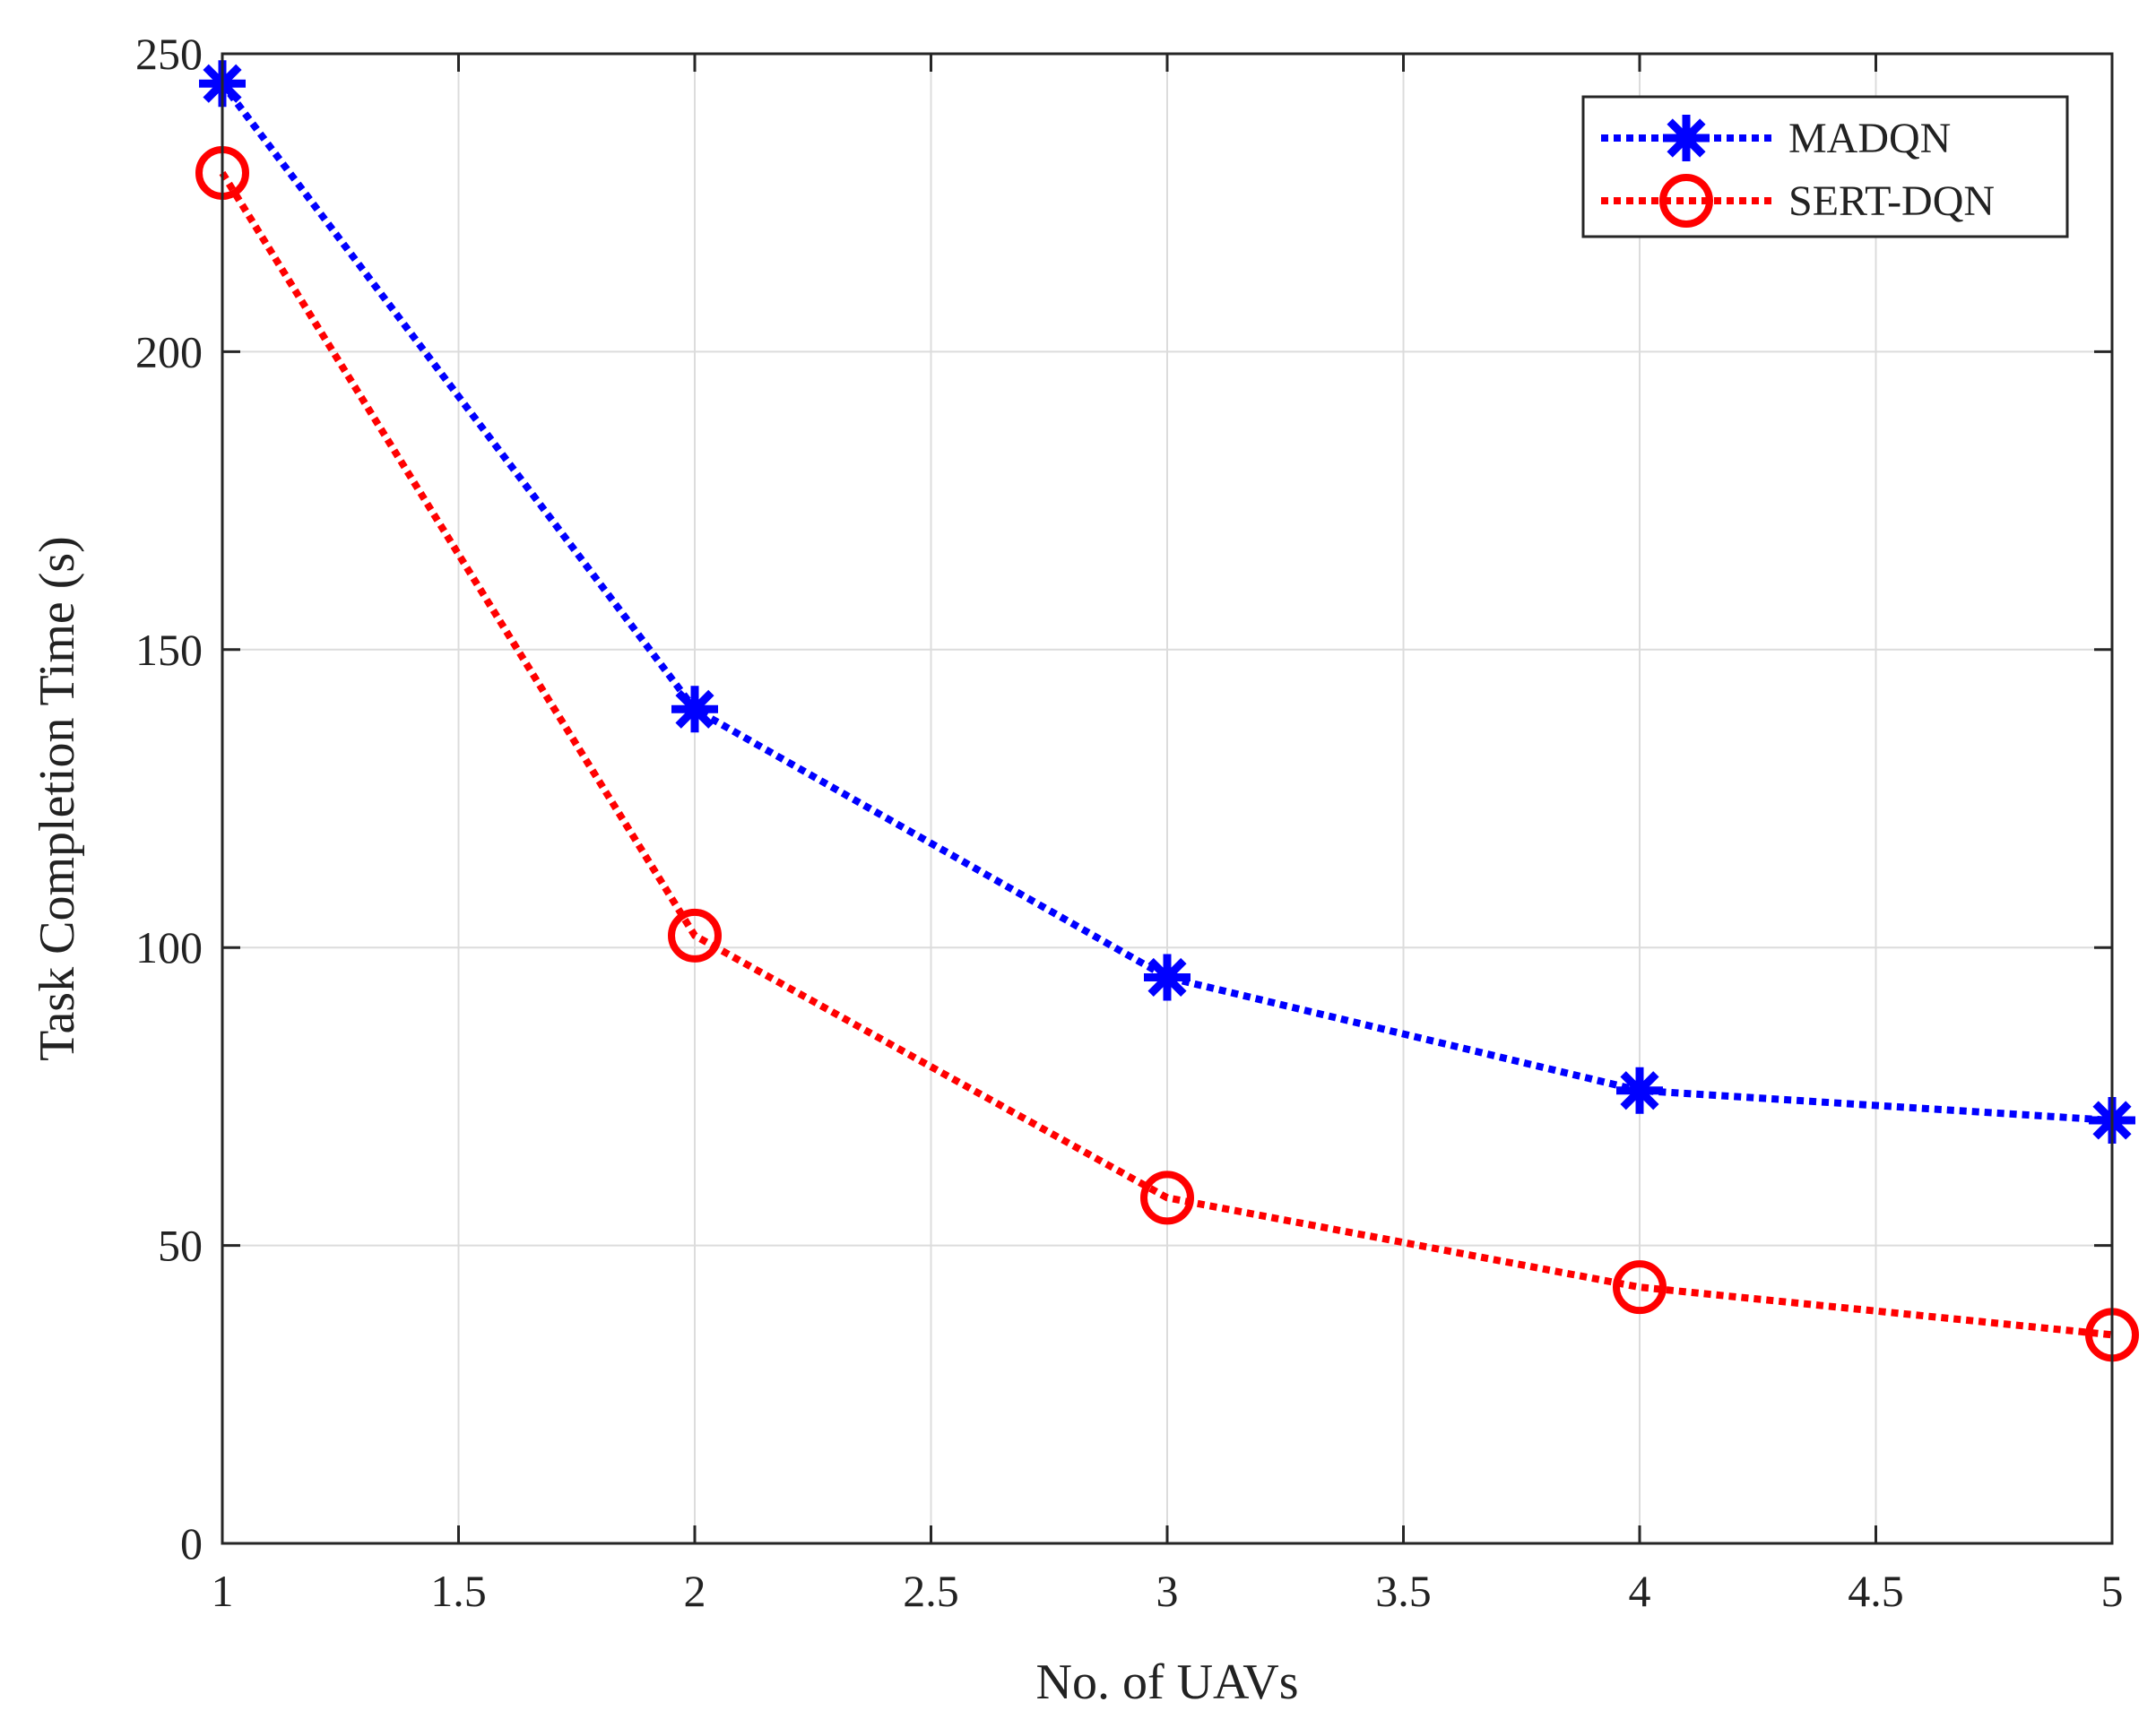 The image size is (2156, 1728). What do you see at coordinates (931, 1591) in the screenshot?
I see `x-tick-label: 2.5` at bounding box center [931, 1591].